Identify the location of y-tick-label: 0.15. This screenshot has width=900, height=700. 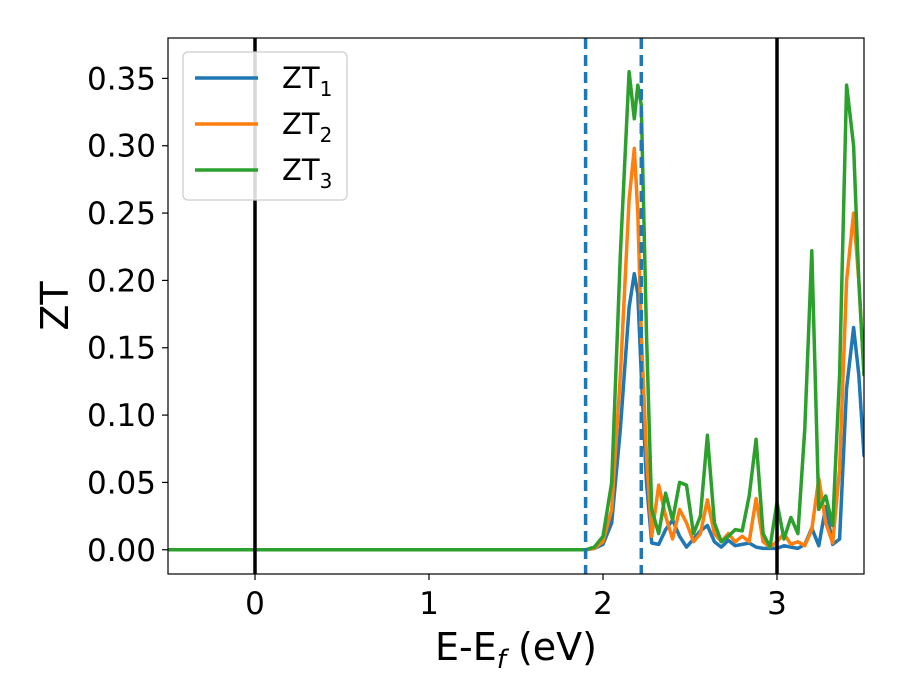
(121, 349).